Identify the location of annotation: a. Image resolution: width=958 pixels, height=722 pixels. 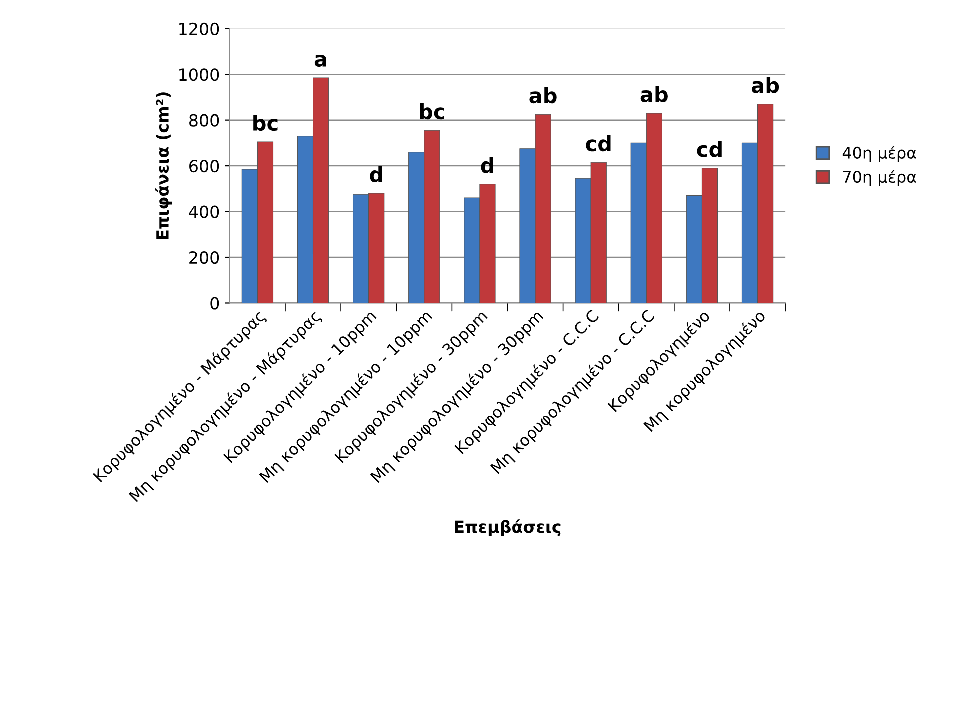
(320, 61).